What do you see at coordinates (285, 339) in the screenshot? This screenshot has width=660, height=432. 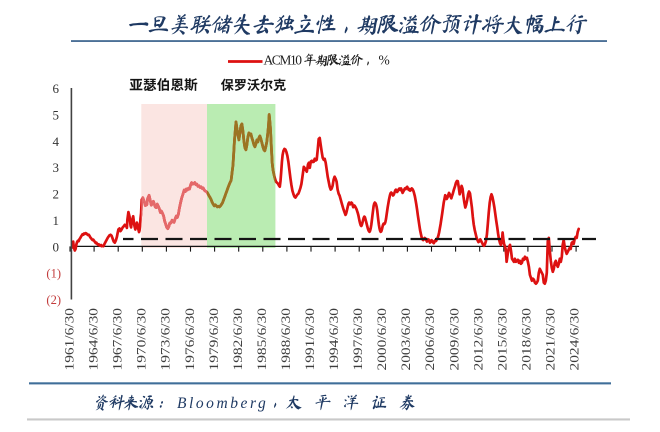 I see `svg-text: 1988/6/30` at bounding box center [285, 339].